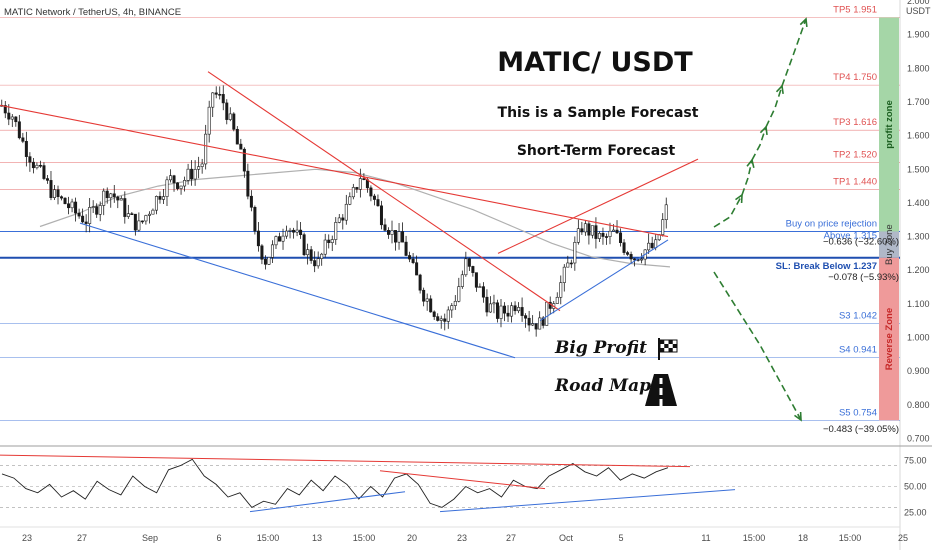 The image size is (932, 550). What do you see at coordinates (915, 513) in the screenshot?
I see `oscillator-tick-label: 25.00` at bounding box center [915, 513].